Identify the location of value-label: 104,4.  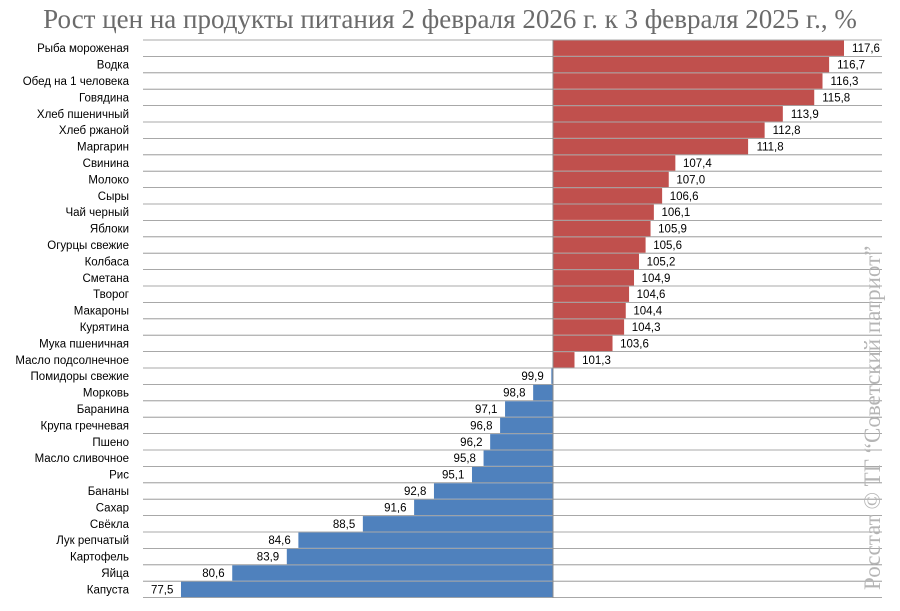
(647, 312).